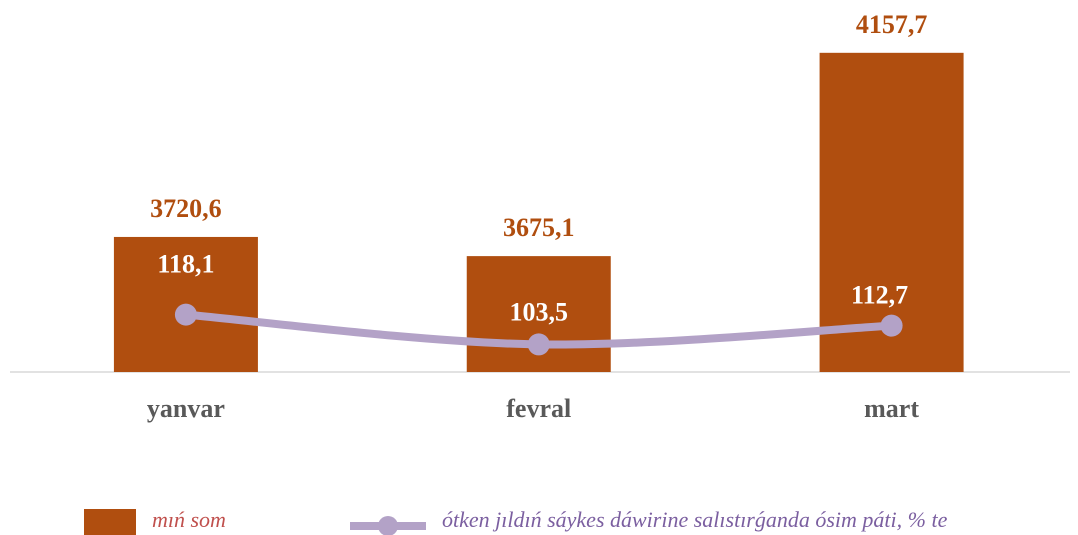 This screenshot has height=535, width=1078. Describe the element at coordinates (388, 525) in the screenshot. I see `legend-marker` at that location.